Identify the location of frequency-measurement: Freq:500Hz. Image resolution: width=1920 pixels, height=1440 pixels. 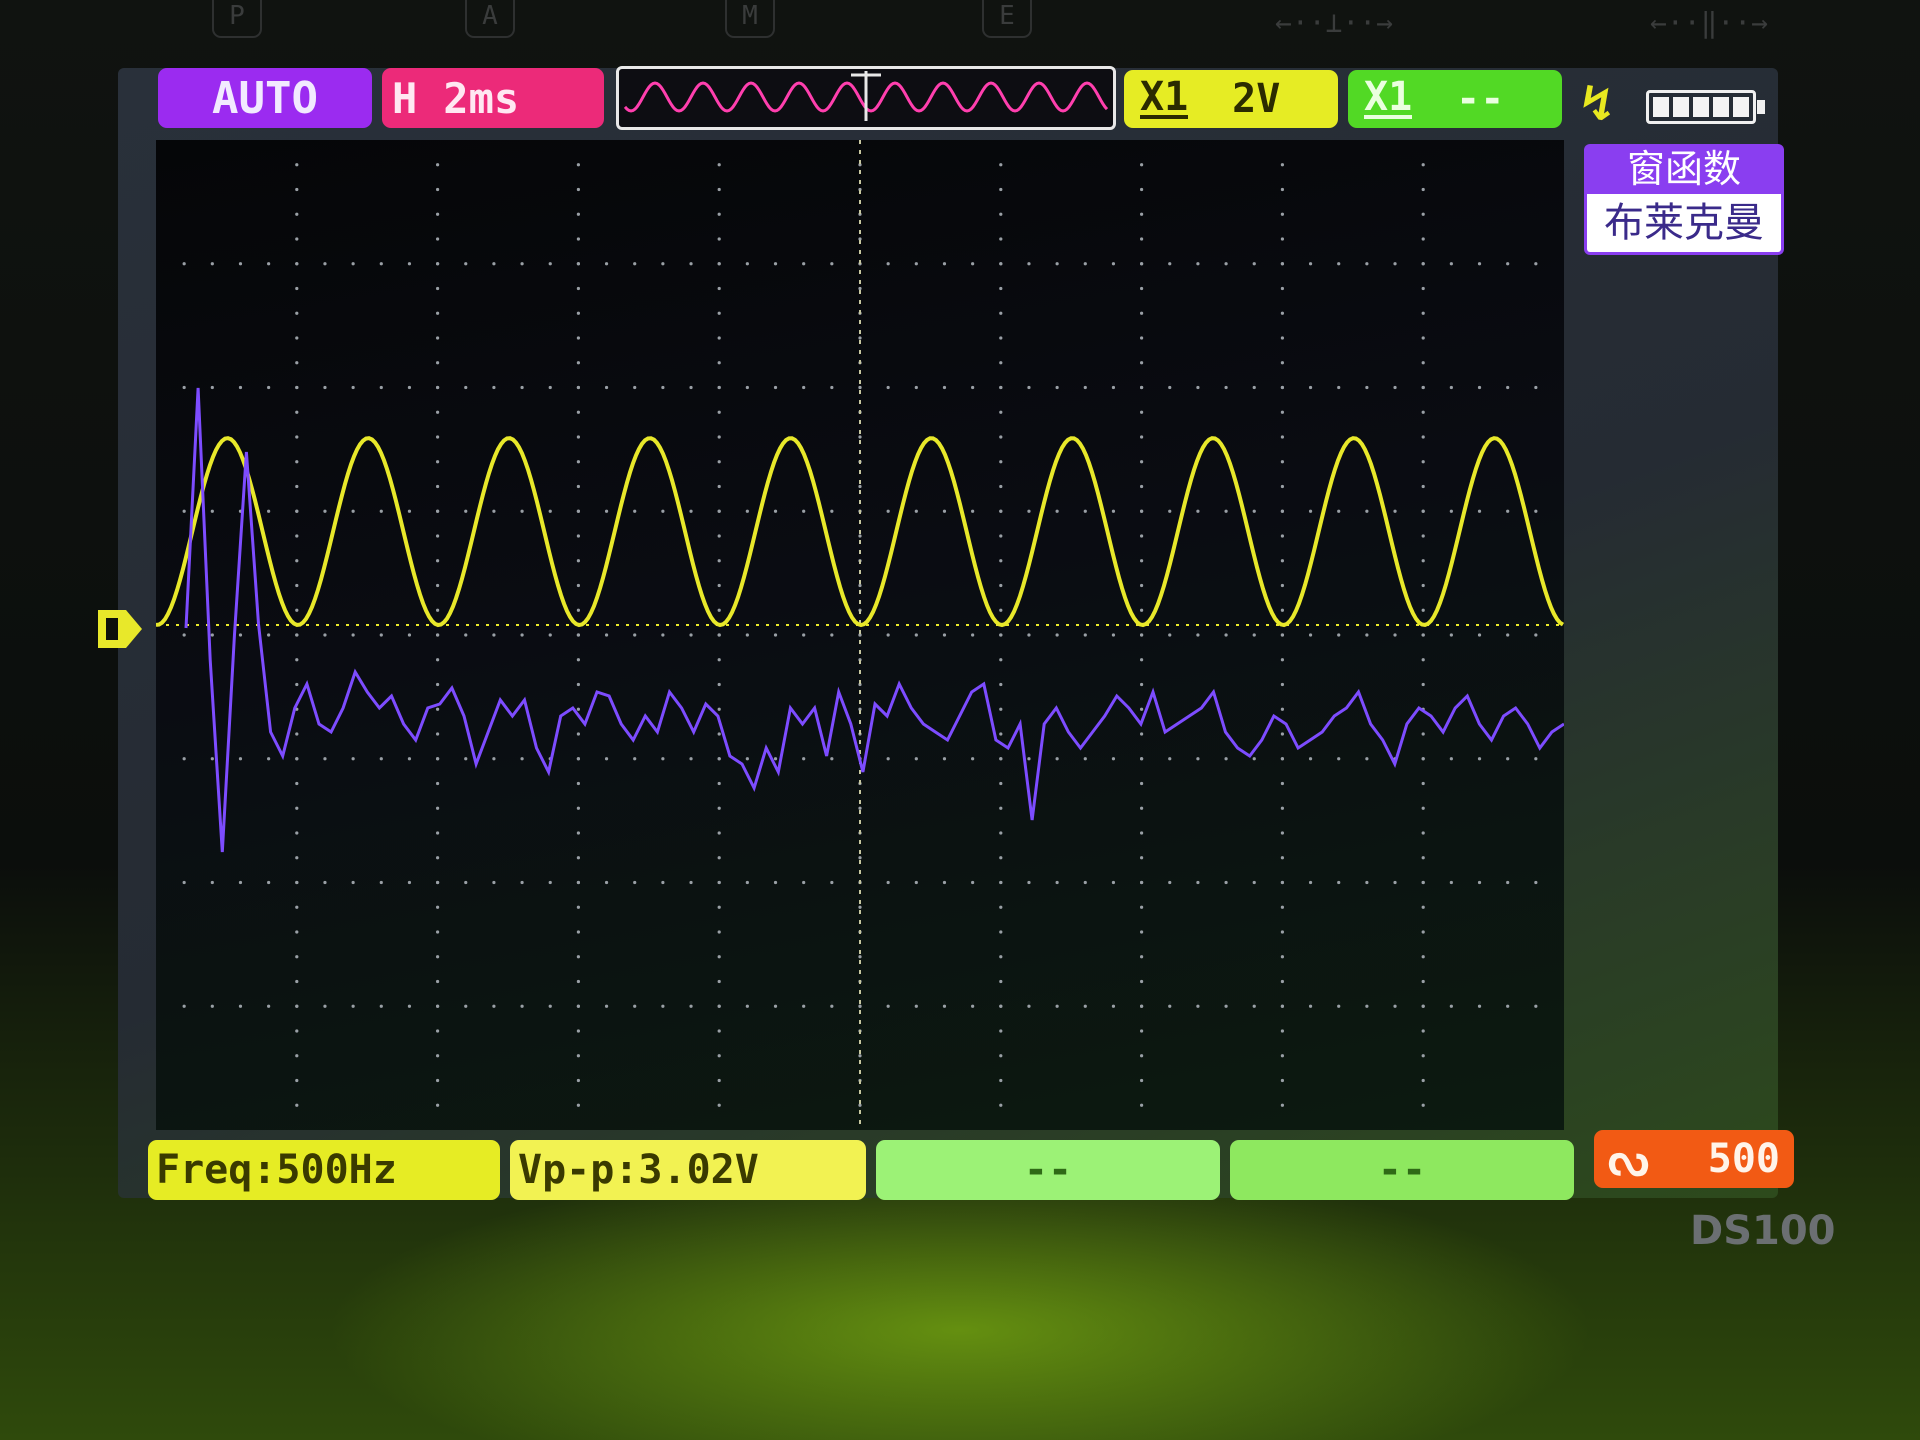
(324, 1170).